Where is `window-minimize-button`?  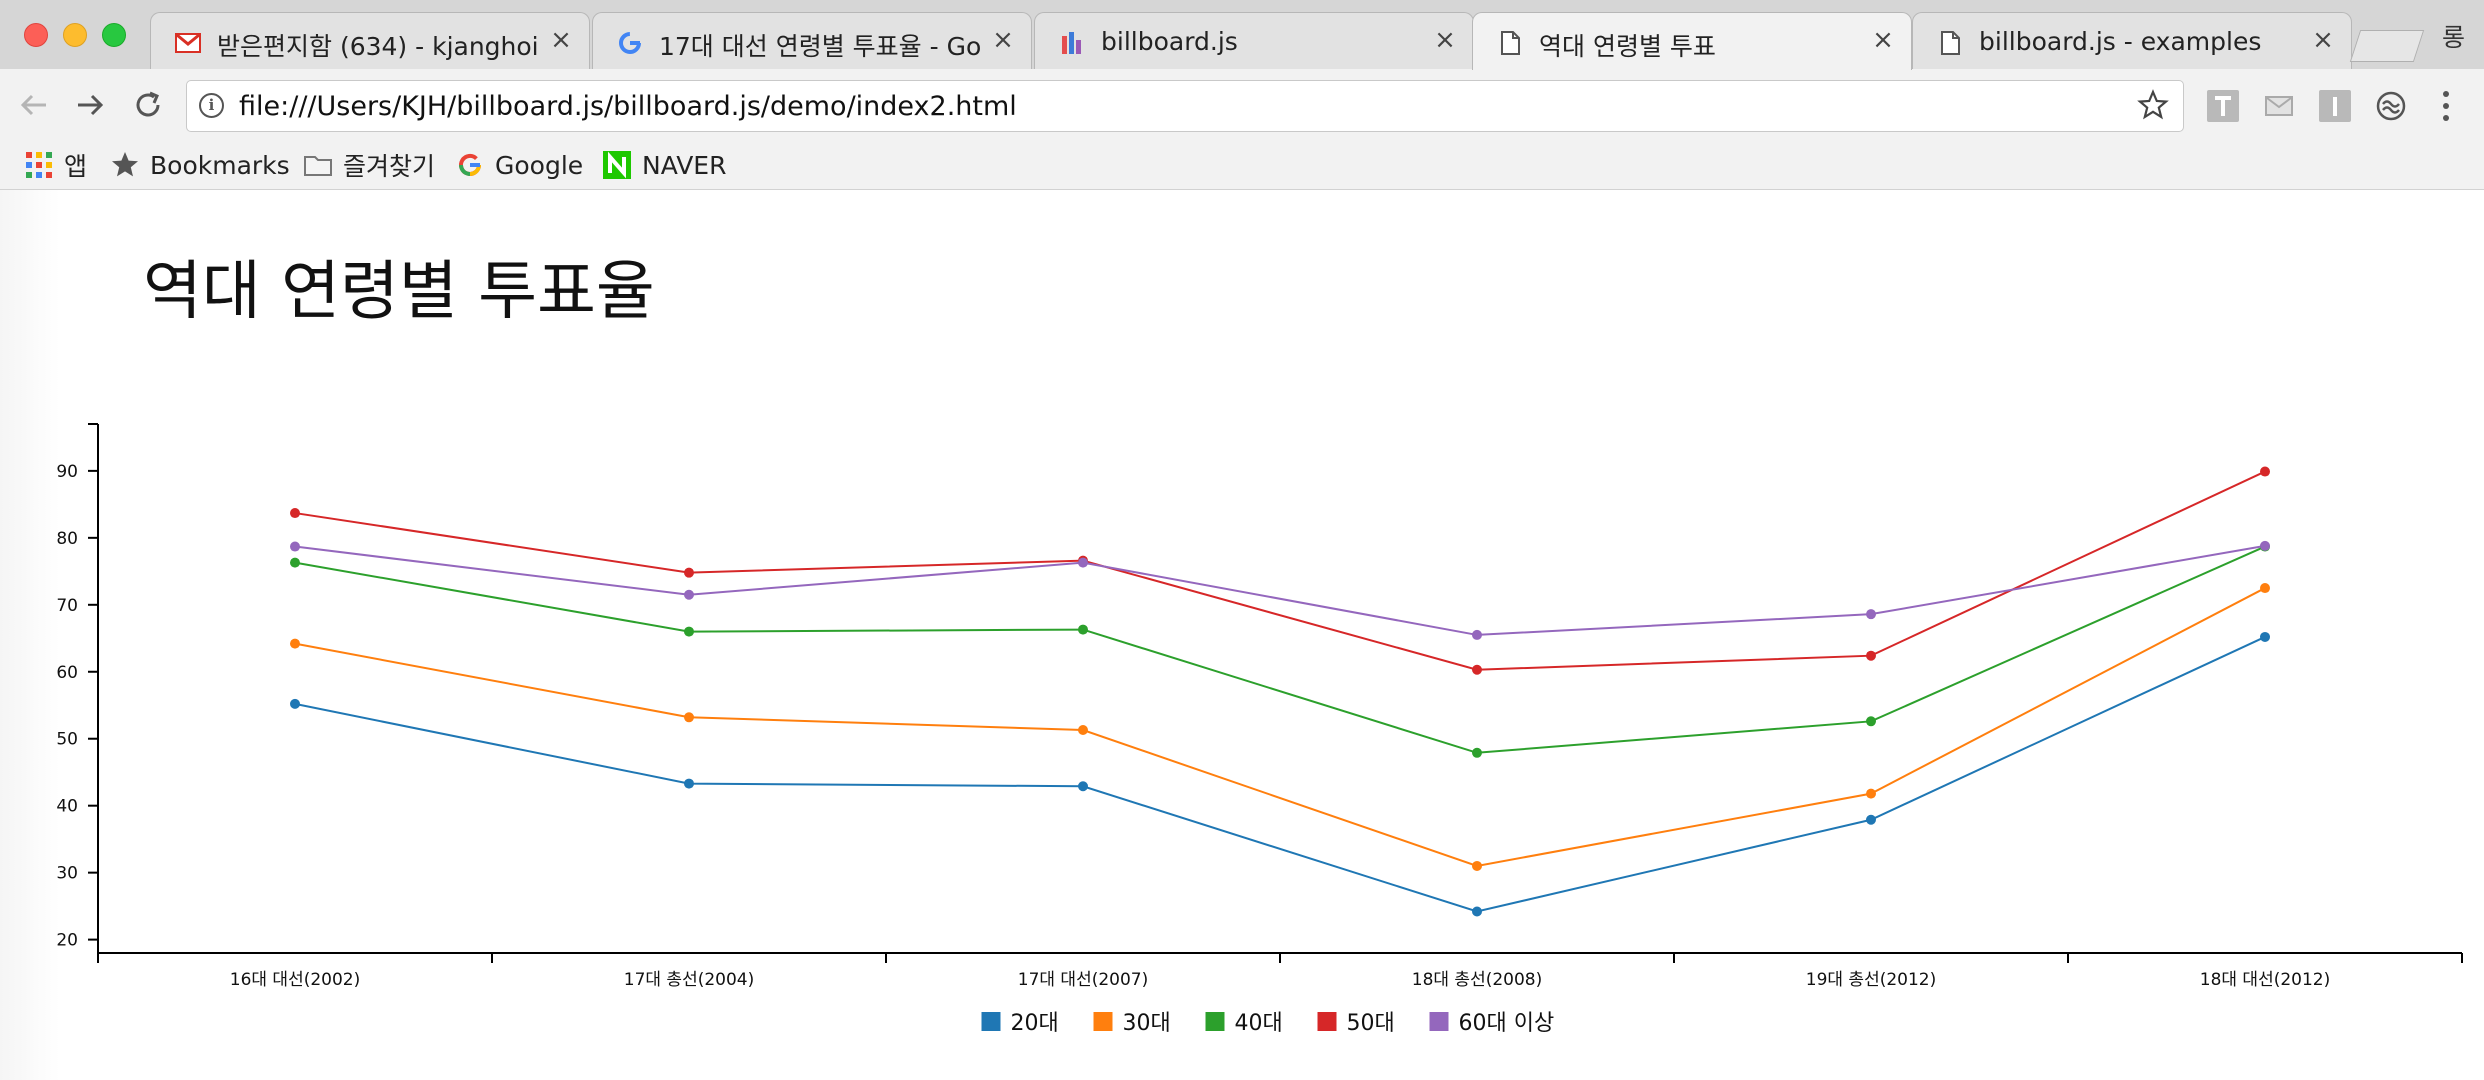
window-minimize-button is located at coordinates (75, 35).